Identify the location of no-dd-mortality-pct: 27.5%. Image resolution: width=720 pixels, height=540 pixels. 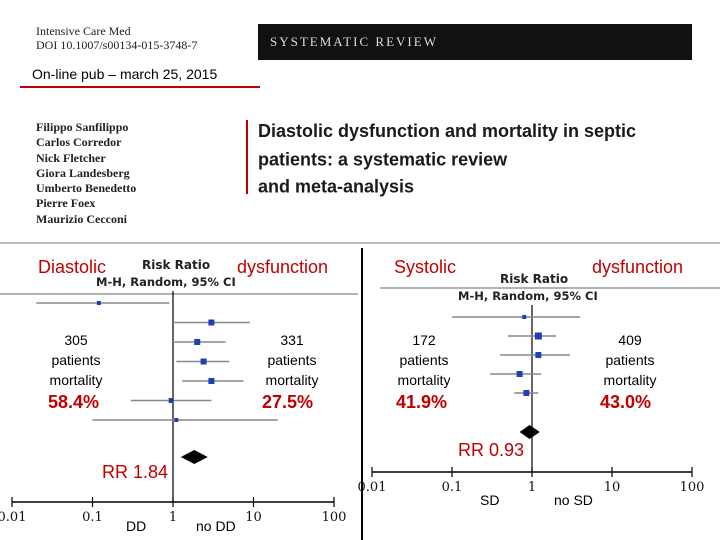
(288, 402).